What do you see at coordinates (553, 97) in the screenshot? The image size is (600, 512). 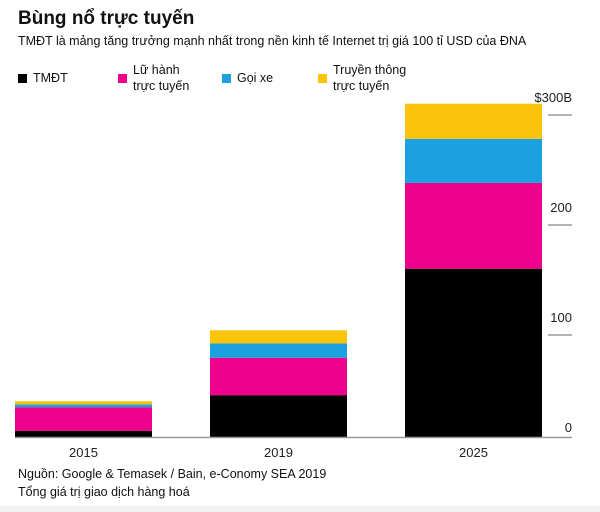 I see `y-tick-label: $300B` at bounding box center [553, 97].